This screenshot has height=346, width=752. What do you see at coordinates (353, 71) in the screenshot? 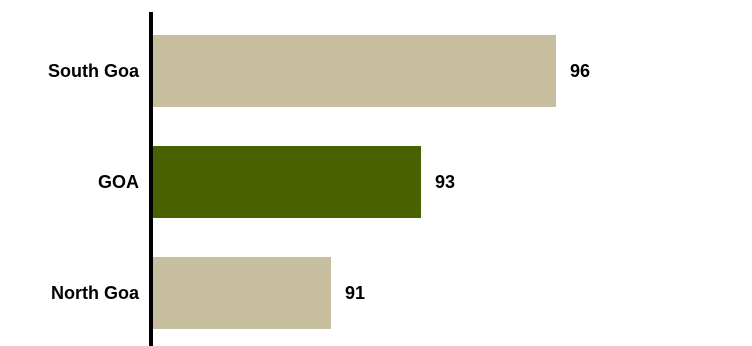
I see `bar-south-goa` at bounding box center [353, 71].